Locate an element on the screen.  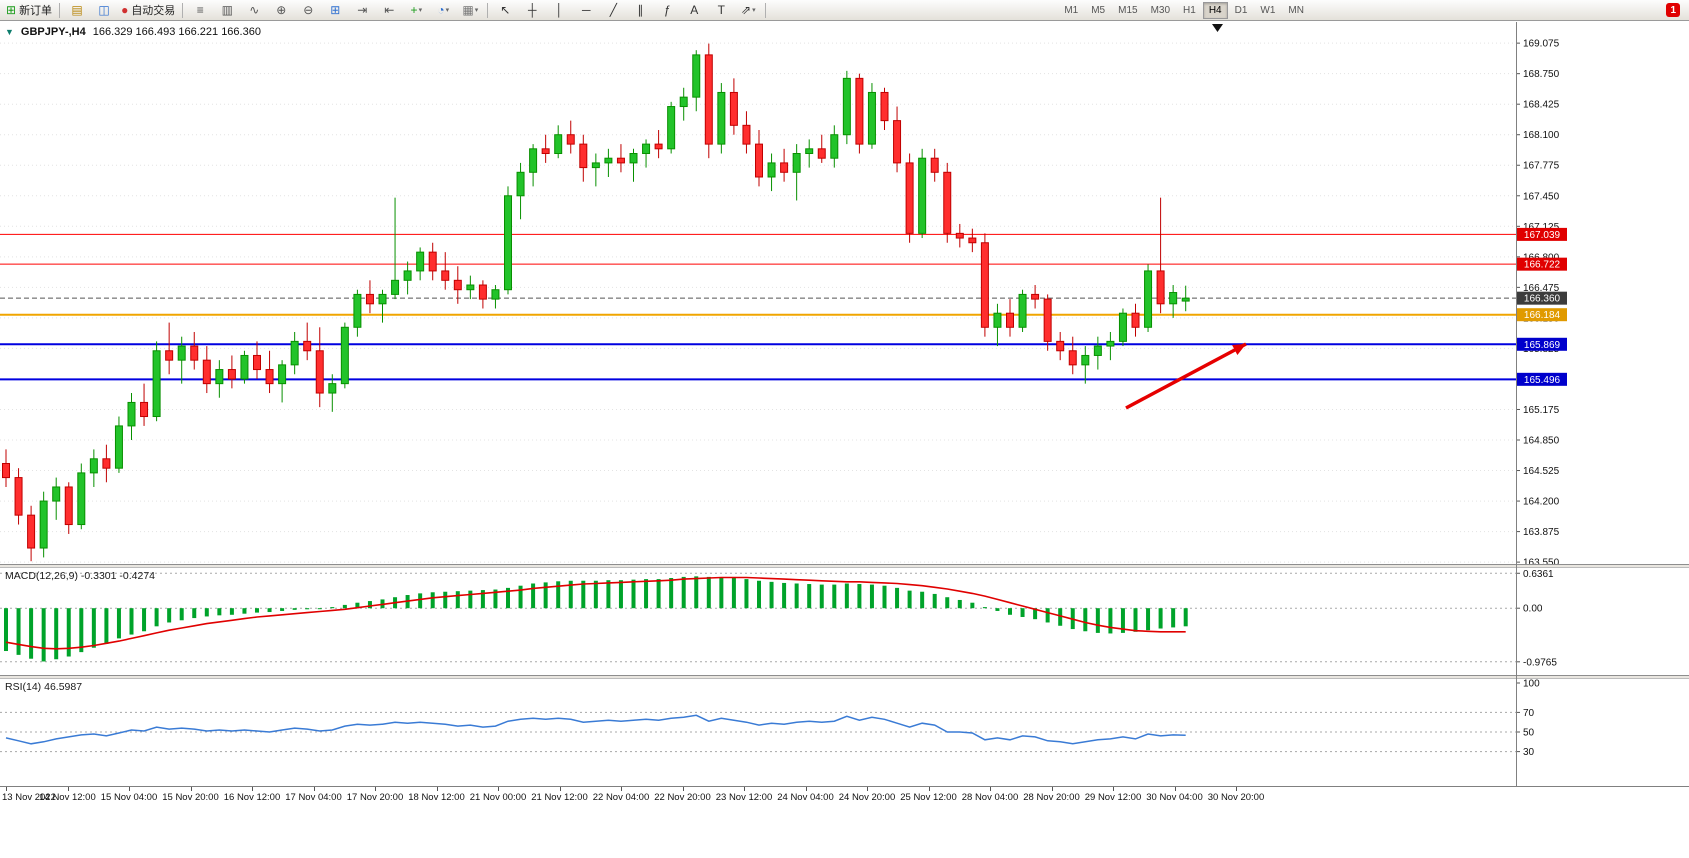
timeframe-m1: M1 is located at coordinates (1071, 10).